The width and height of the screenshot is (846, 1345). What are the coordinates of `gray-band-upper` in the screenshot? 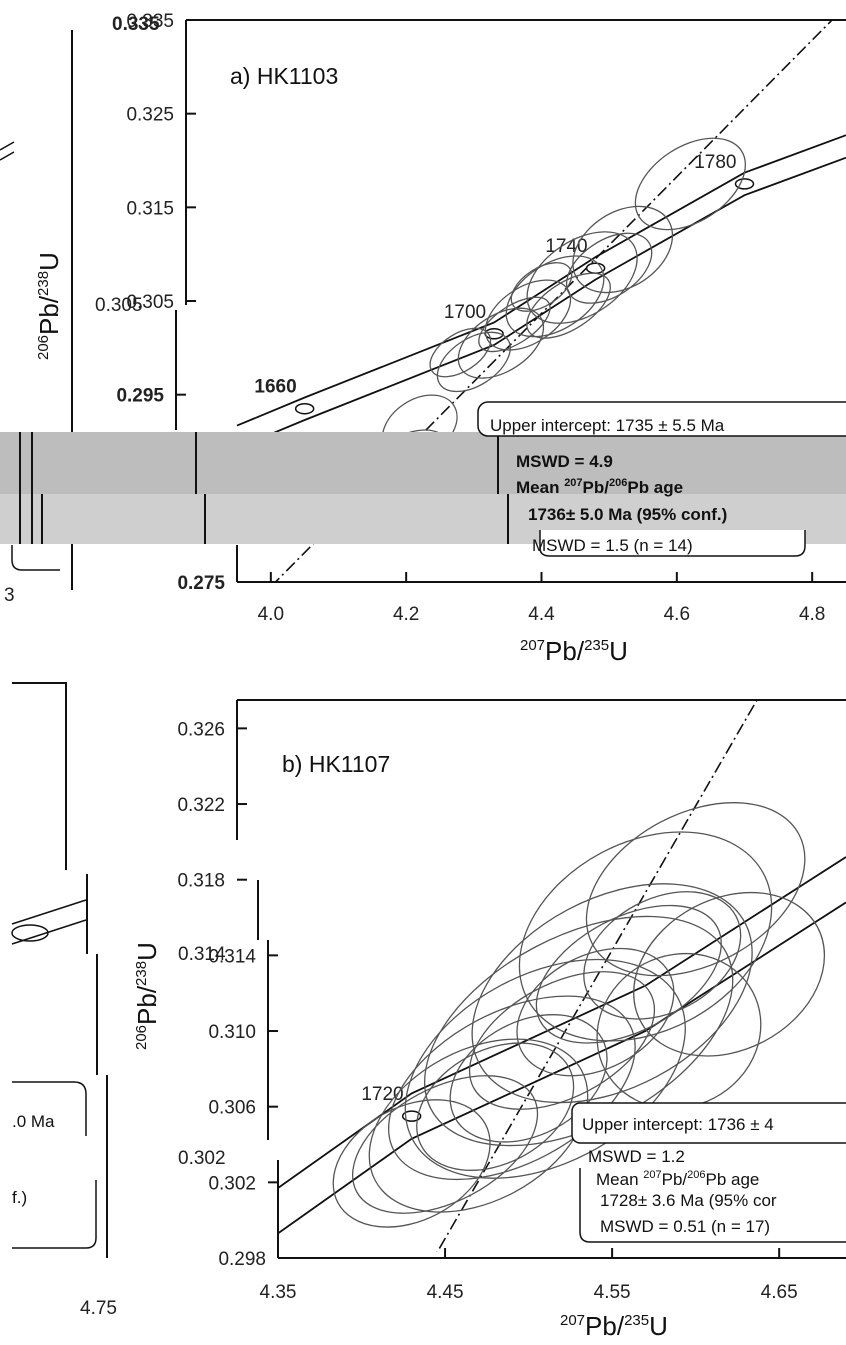 It's located at (423, 463).